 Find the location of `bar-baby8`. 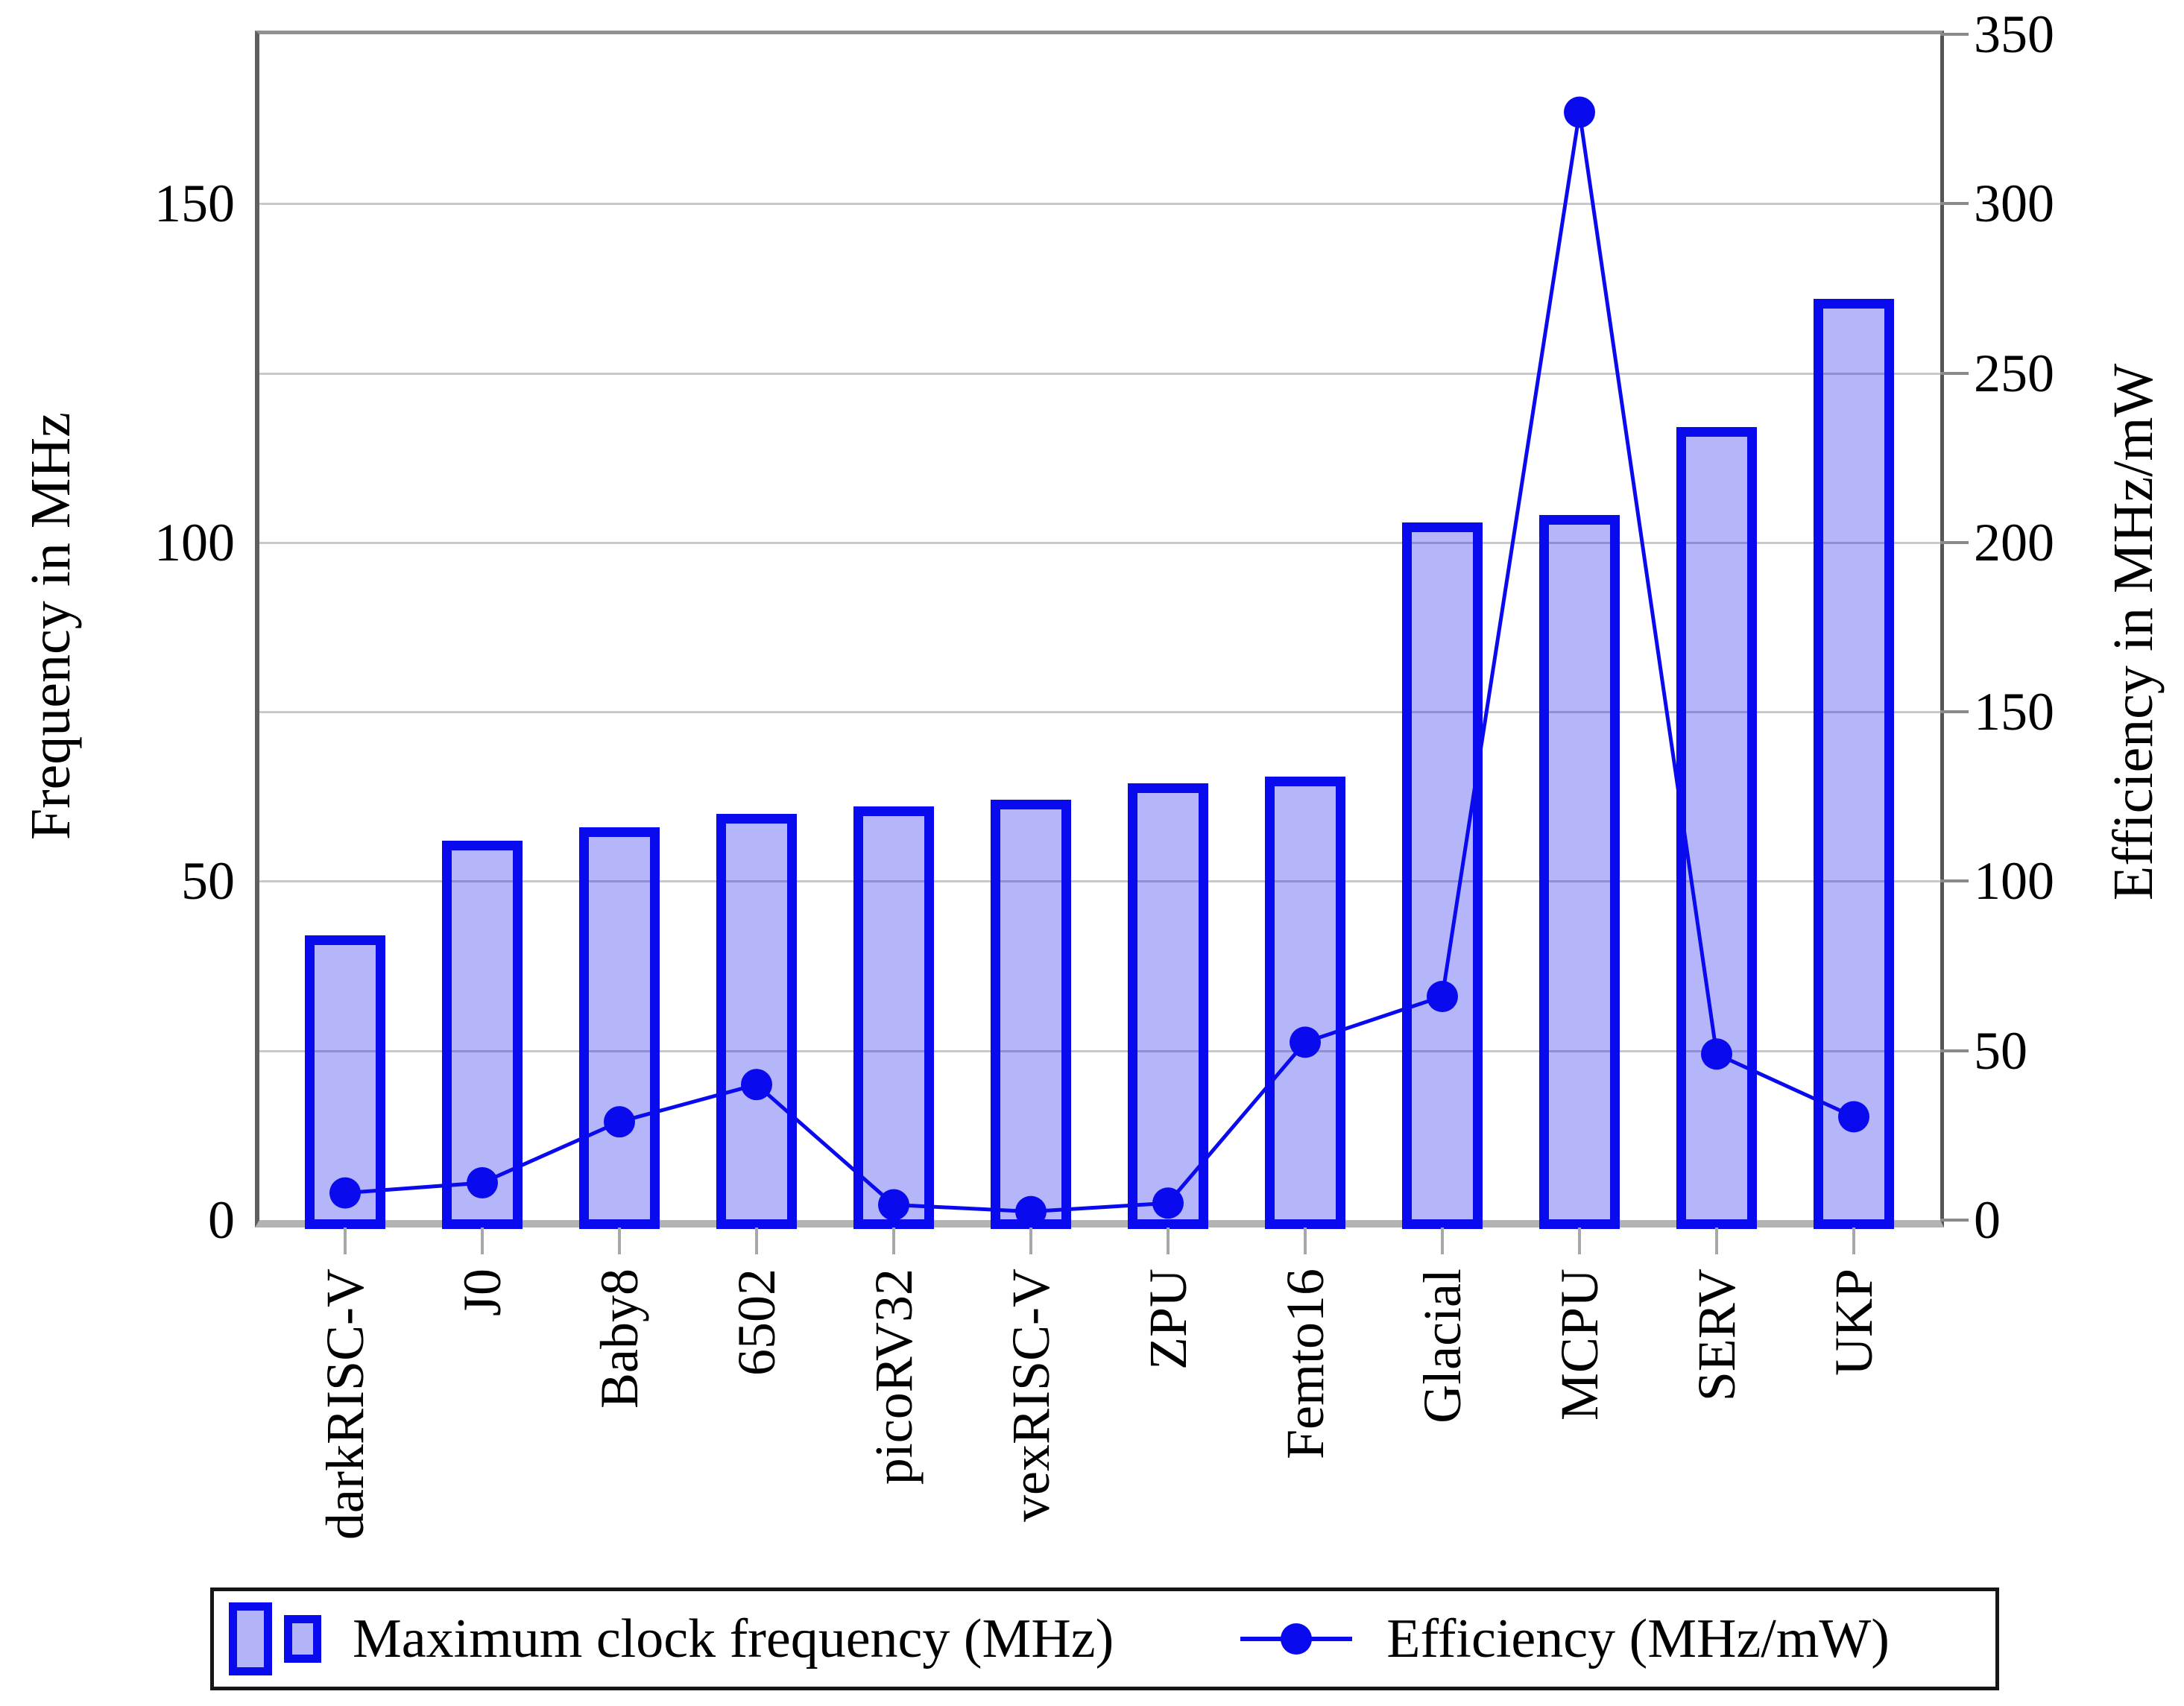

bar-baby8 is located at coordinates (619, 1028).